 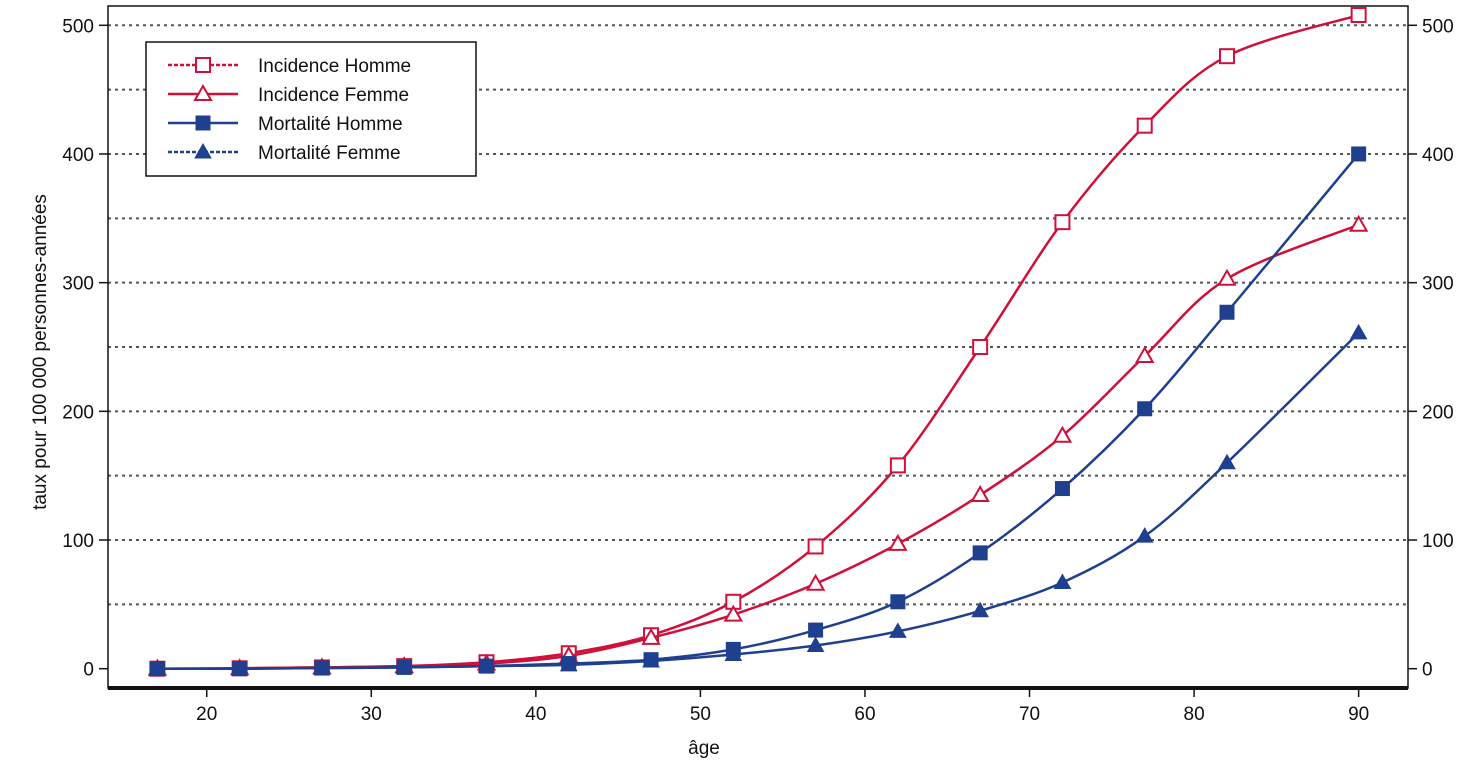 What do you see at coordinates (78, 412) in the screenshot?
I see `y-tick-label-left: 200` at bounding box center [78, 412].